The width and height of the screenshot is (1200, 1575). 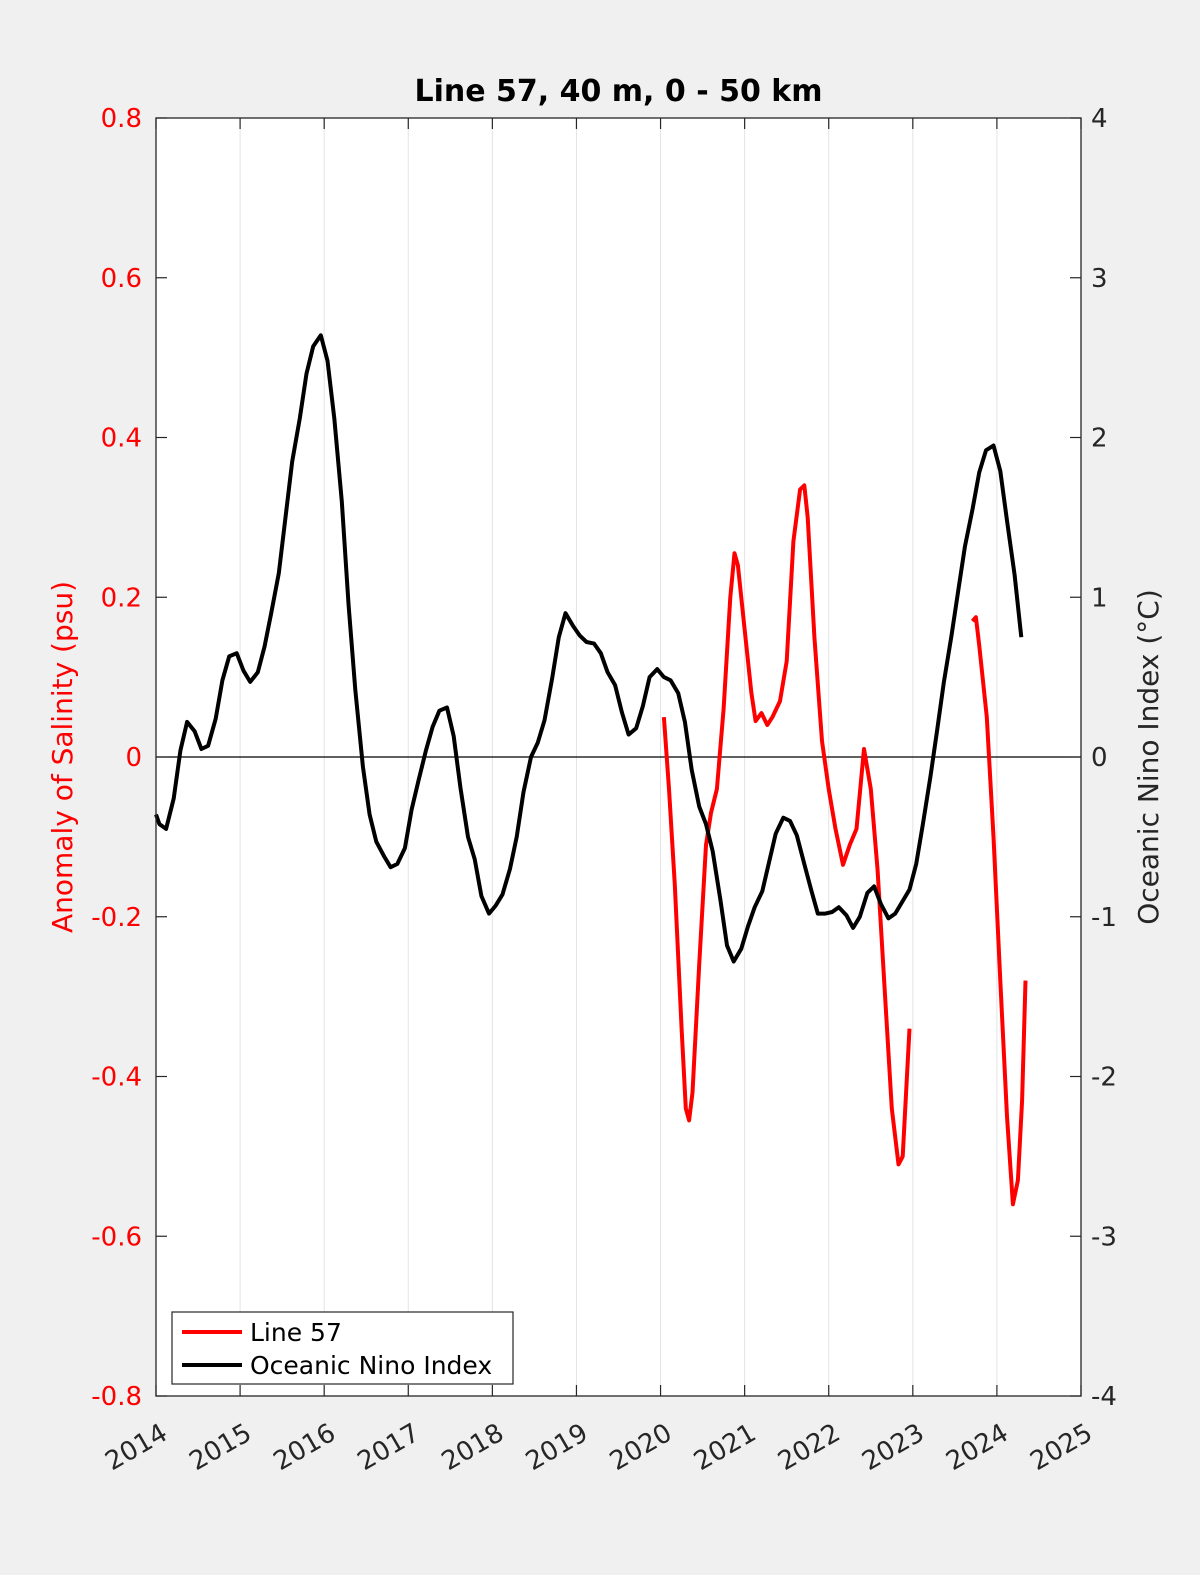 I want to click on legend: Line 57 Oceanic Nino Index, so click(x=342, y=1348).